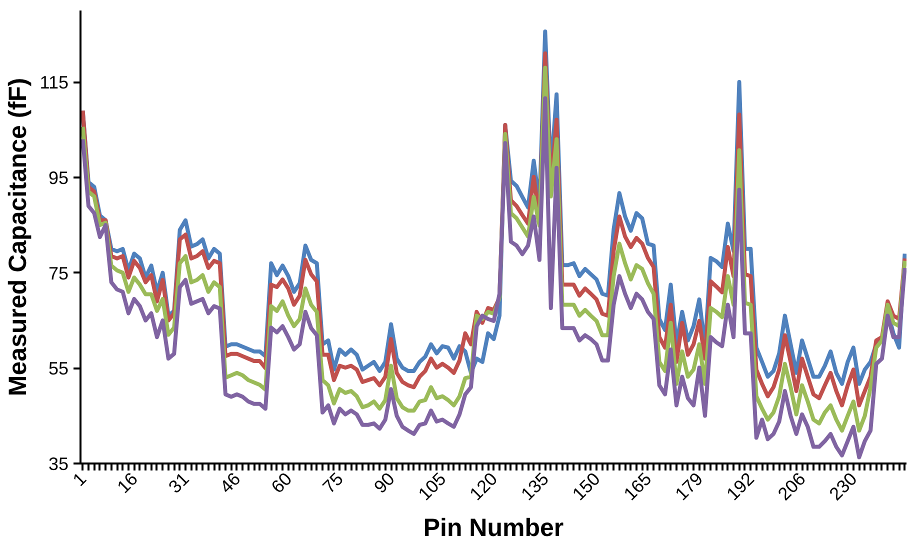 The image size is (908, 544). What do you see at coordinates (638, 486) in the screenshot?
I see `x-tick-label: 165` at bounding box center [638, 486].